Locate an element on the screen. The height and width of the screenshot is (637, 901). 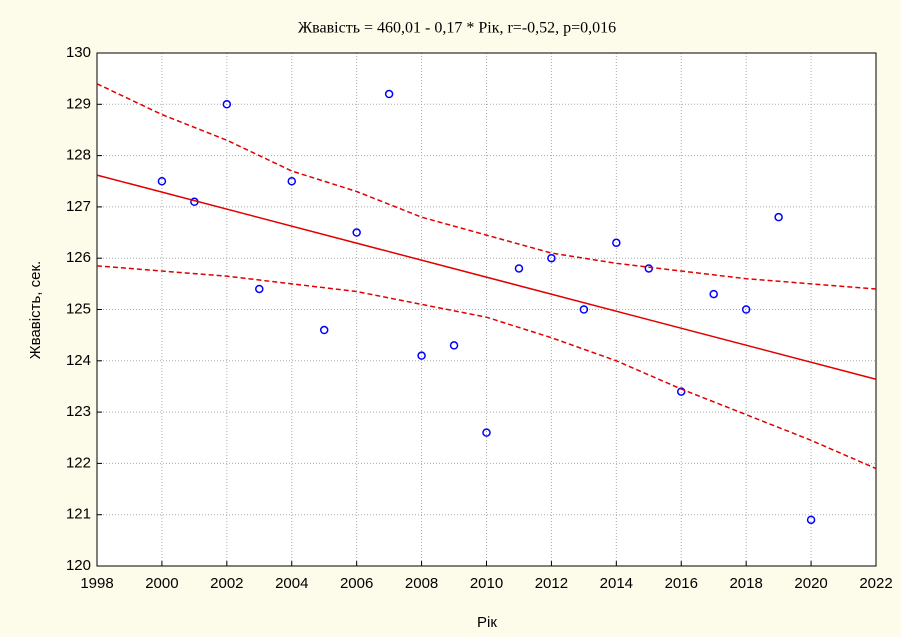
x-tick-label: 2006 is located at coordinates (356, 583).